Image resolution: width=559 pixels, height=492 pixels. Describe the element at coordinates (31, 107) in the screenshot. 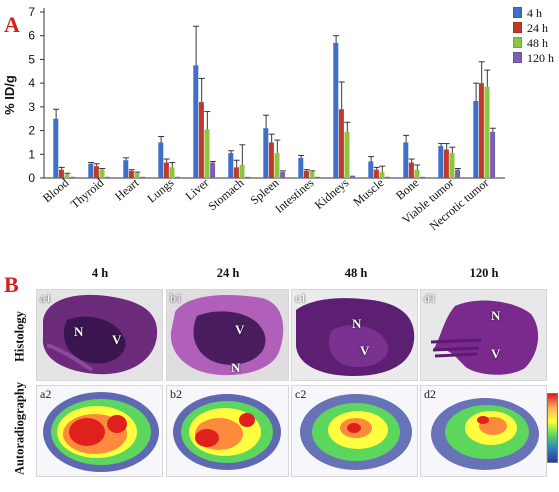

I see `y-tick-label: 3` at that location.